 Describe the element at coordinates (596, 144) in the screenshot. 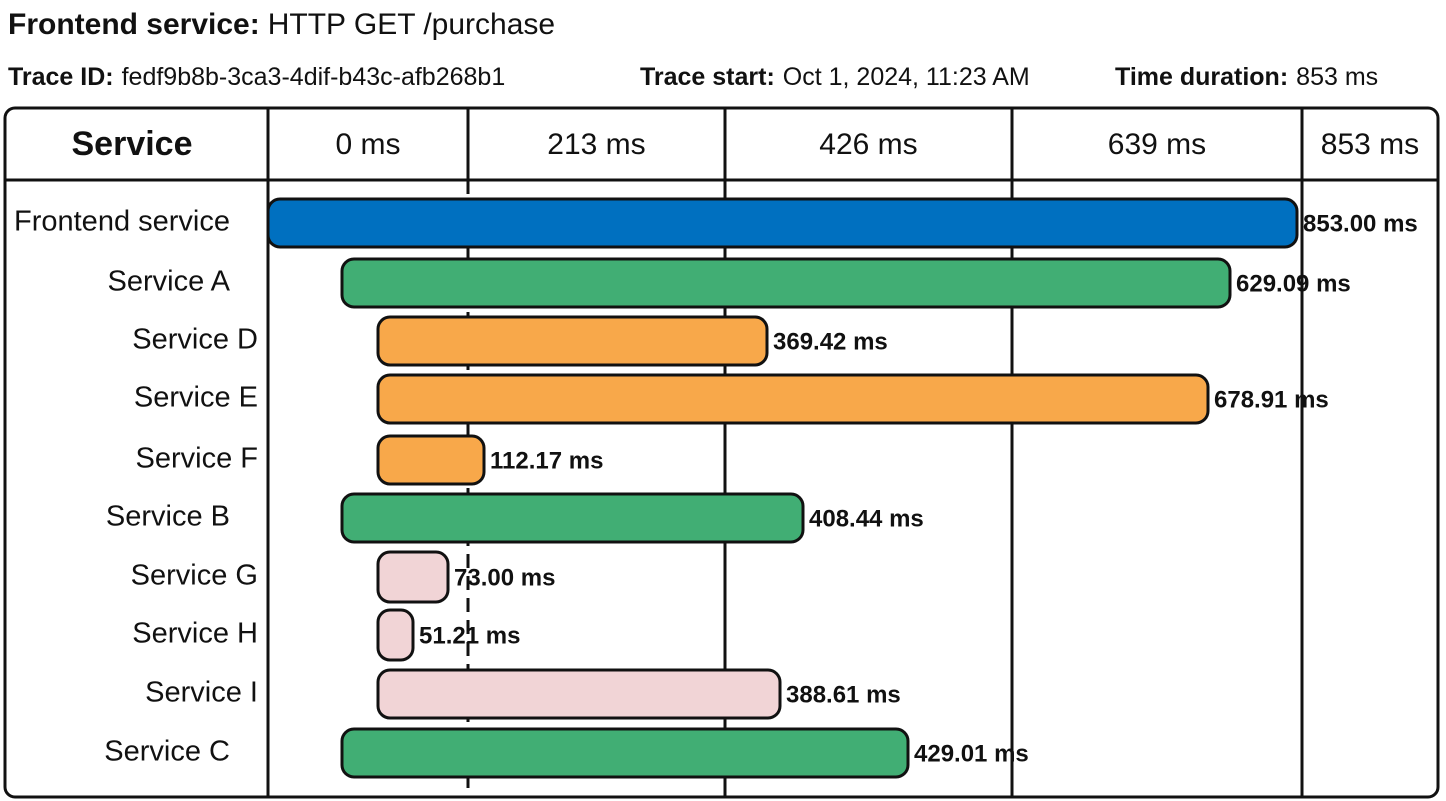

I see `column-header: 213 ms` at that location.